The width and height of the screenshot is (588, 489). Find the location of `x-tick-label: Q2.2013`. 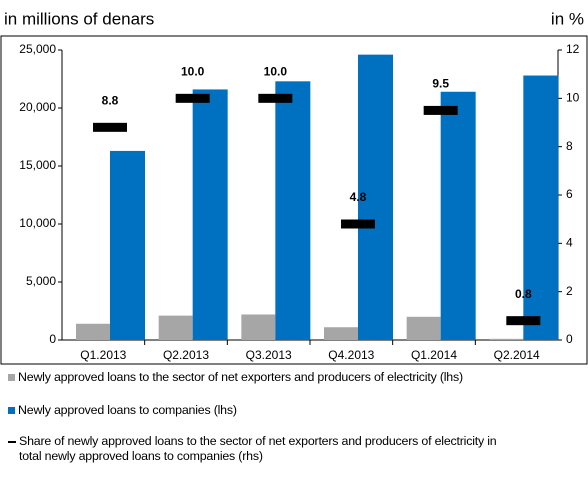

x-tick-label: Q2.2013 is located at coordinates (186, 355).